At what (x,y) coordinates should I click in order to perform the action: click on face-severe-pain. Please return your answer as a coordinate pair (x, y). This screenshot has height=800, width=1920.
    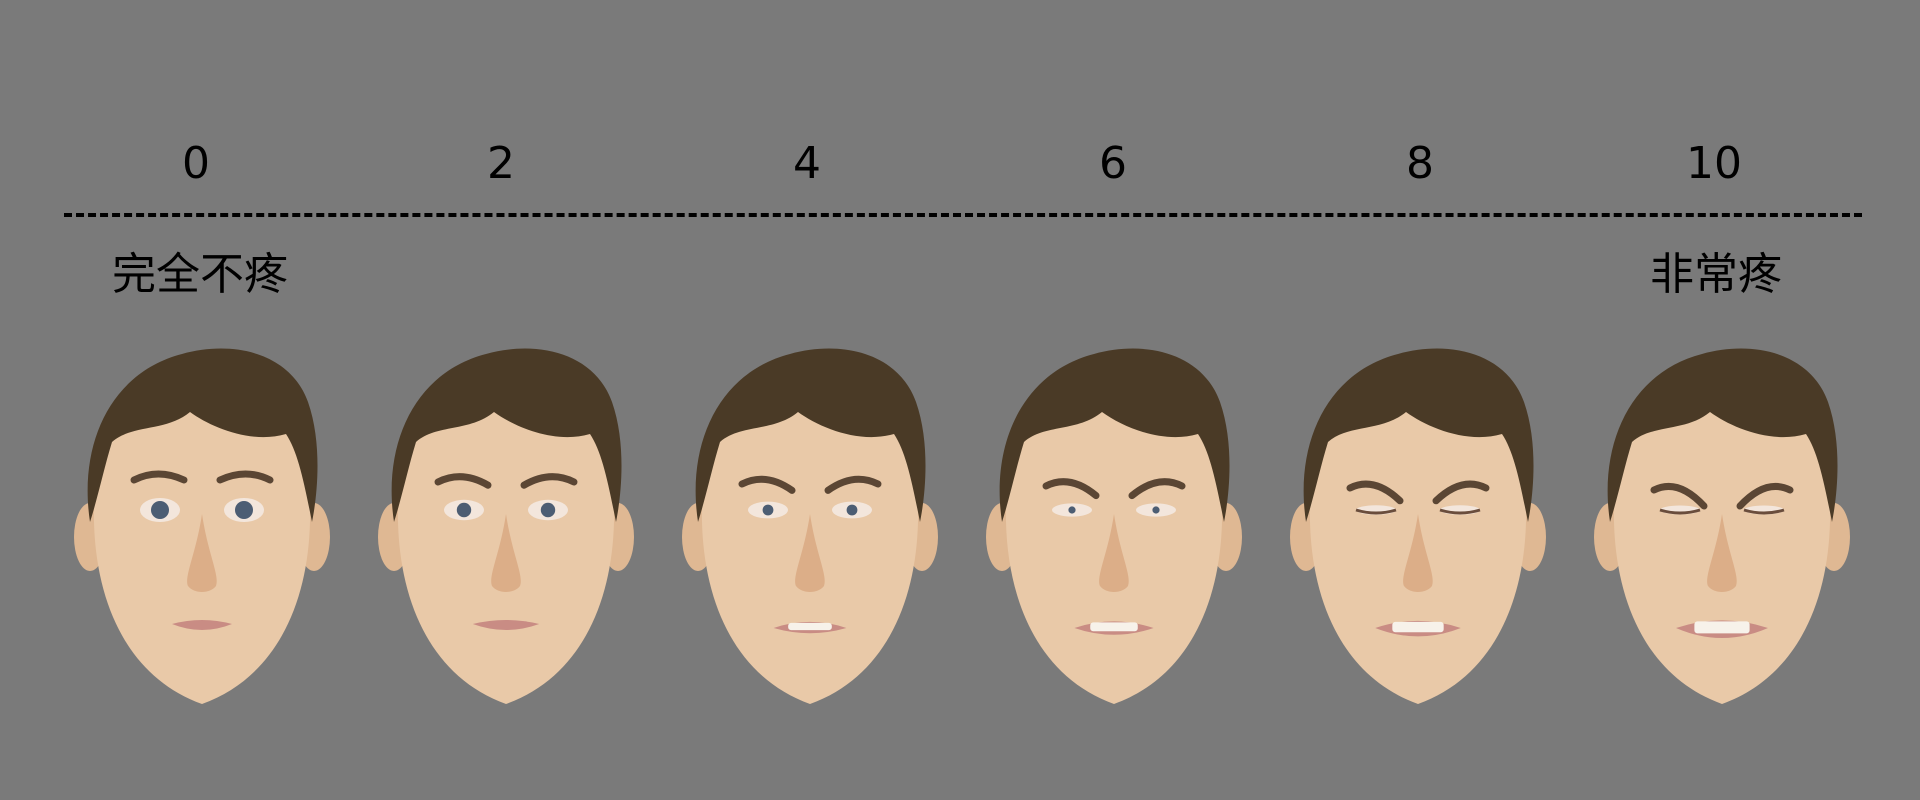
    Looking at the image, I should click on (1418, 522).